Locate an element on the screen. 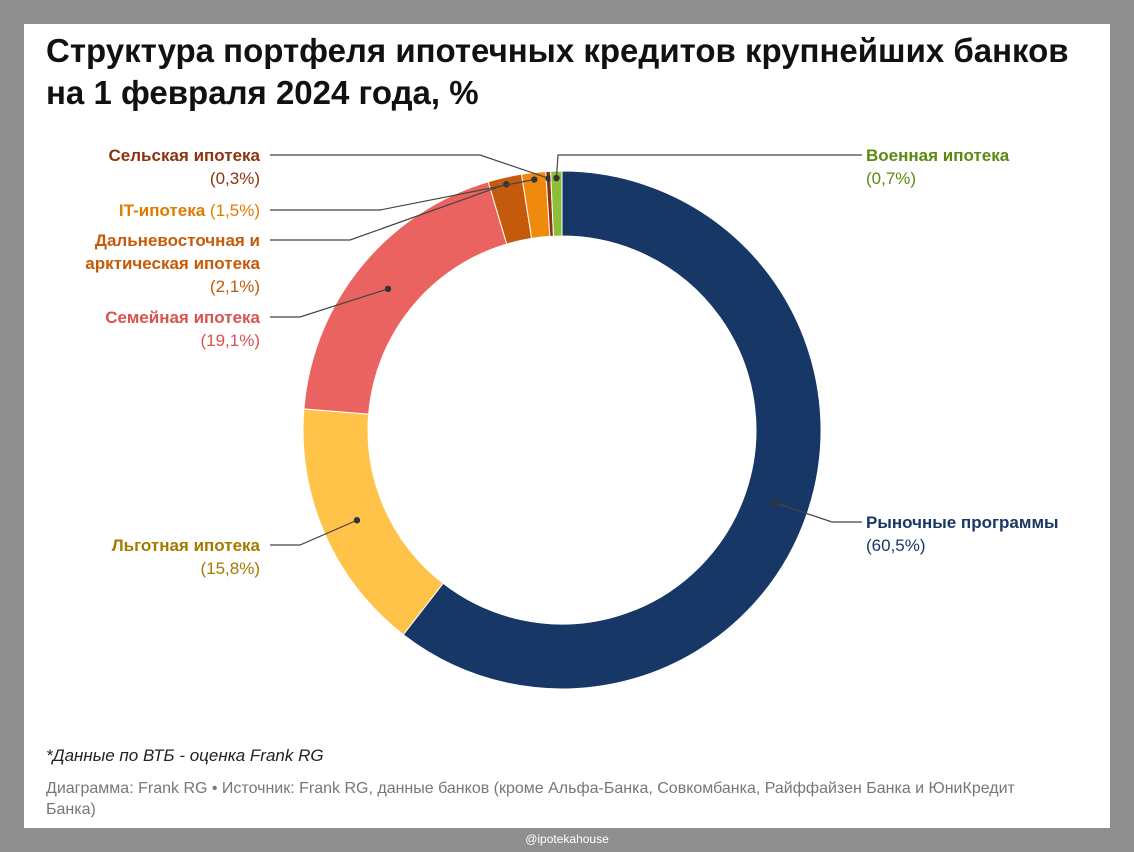  slice-label-name: Льготная ипотека is located at coordinates (185, 545).